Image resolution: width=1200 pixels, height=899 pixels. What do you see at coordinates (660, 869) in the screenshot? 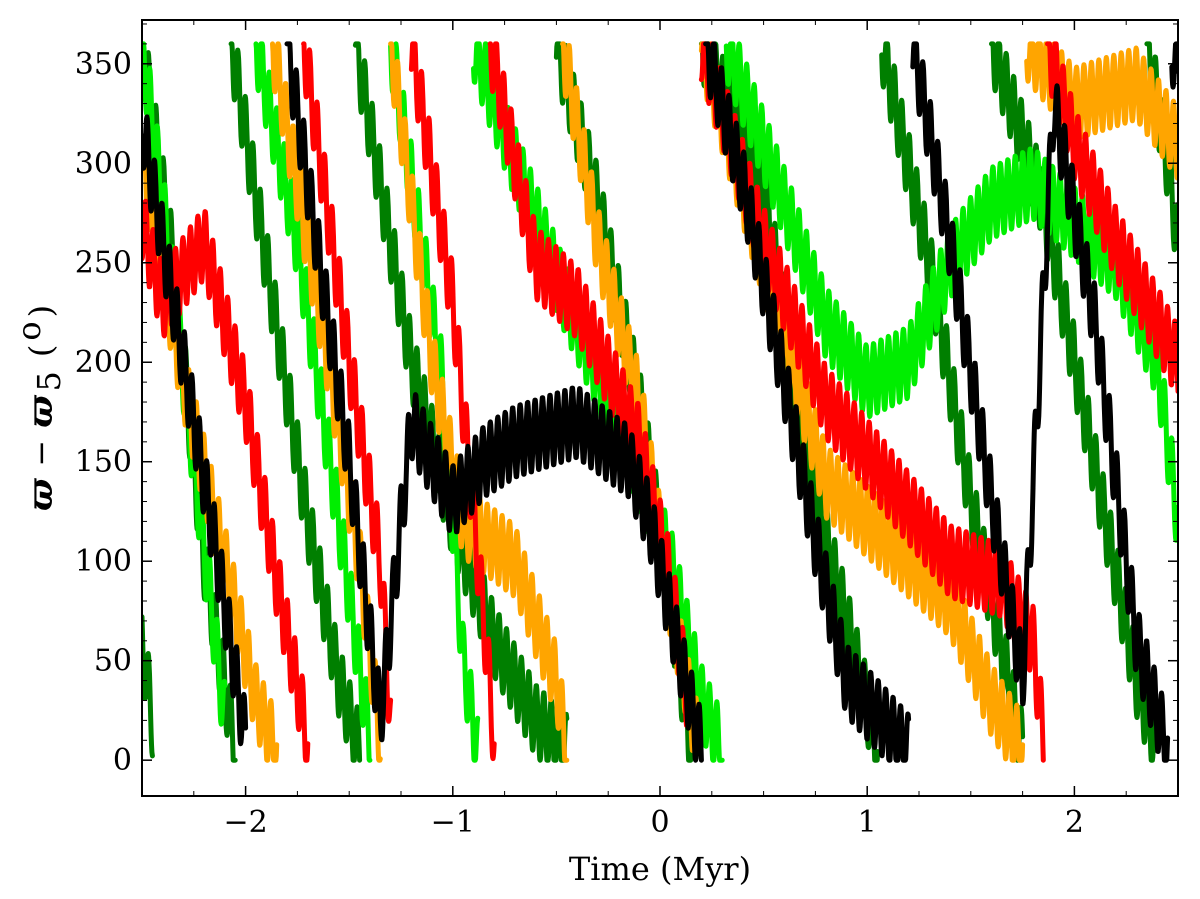
I see `x-axis-label: Time (Myr)` at bounding box center [660, 869].